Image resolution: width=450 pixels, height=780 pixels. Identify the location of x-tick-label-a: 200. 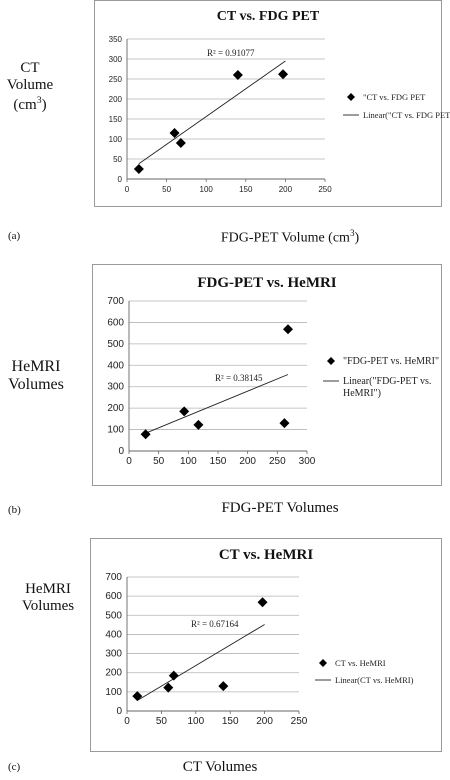
(286, 189).